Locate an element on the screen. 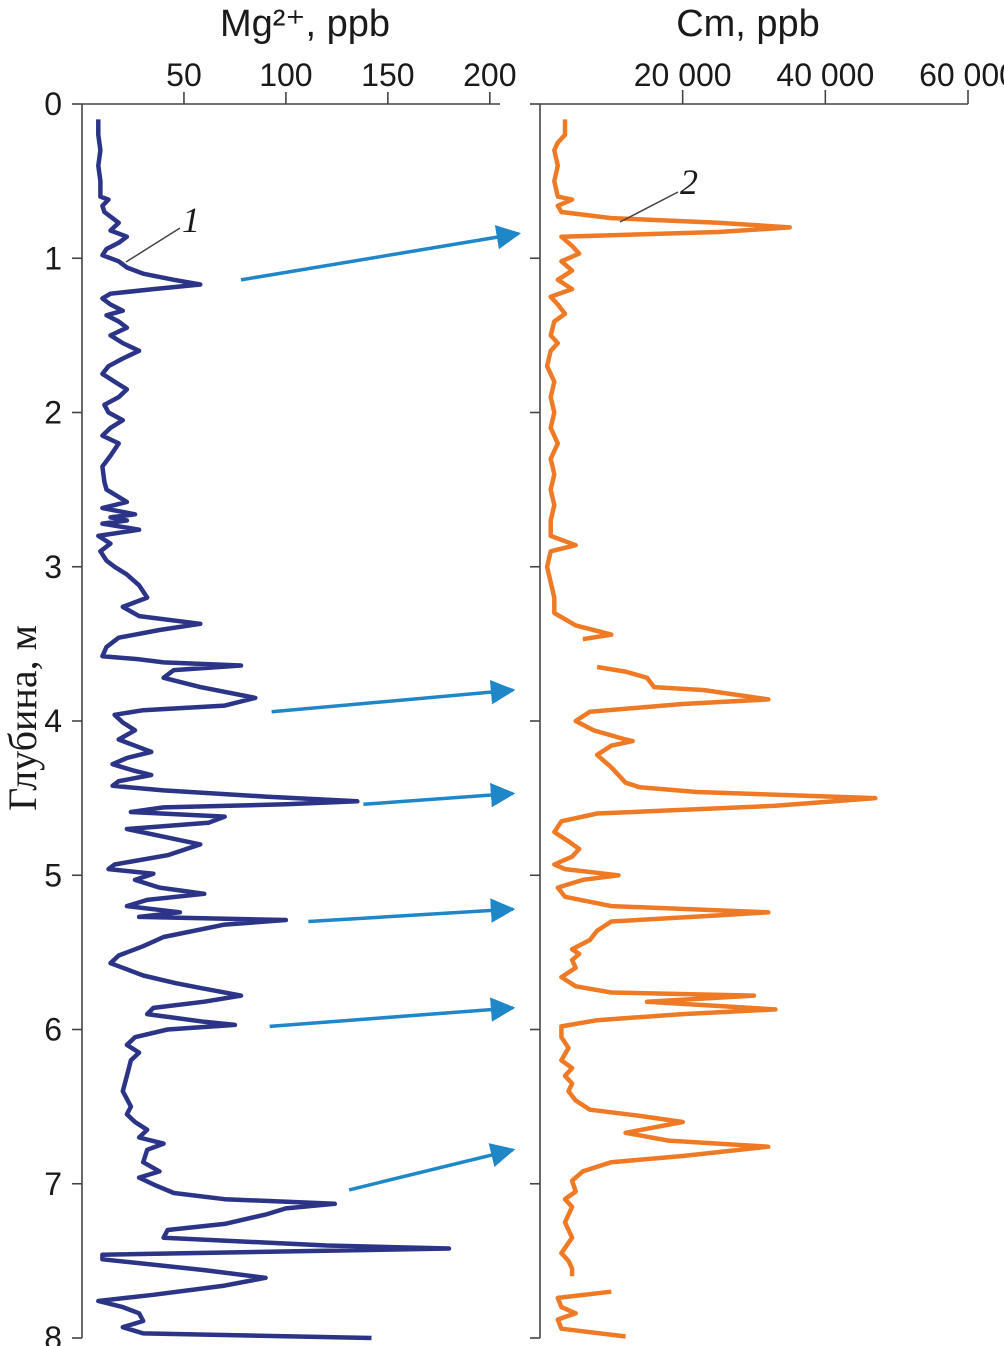 The image size is (1004, 1346). annotation-2-label: 2 is located at coordinates (689, 182).